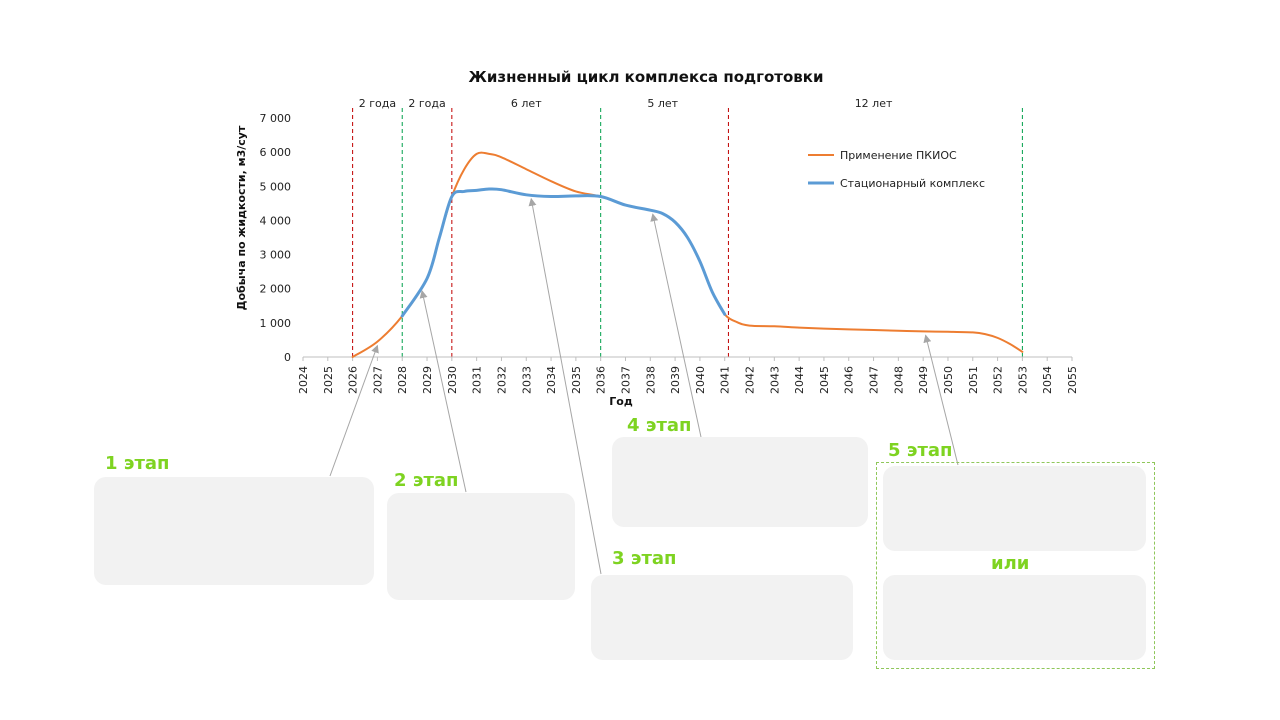  Describe the element at coordinates (137, 463) in the screenshot. I see `stage-1-label: 1 этап` at that location.